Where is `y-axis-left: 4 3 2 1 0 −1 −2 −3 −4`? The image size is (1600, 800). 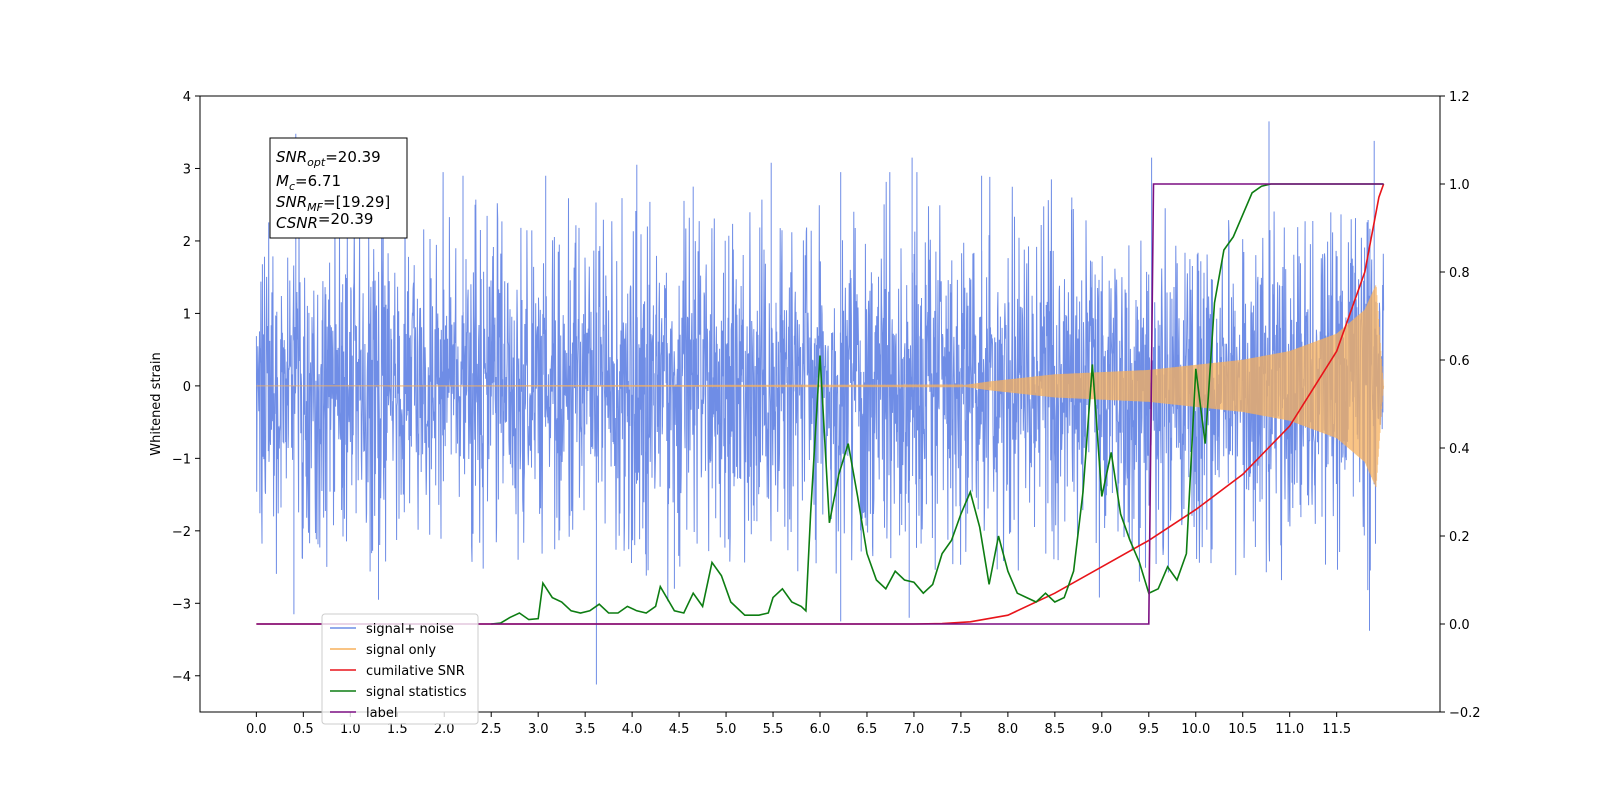
y-axis-left: 4 3 2 1 0 −1 −2 −3 −4 is located at coordinates (186, 387).